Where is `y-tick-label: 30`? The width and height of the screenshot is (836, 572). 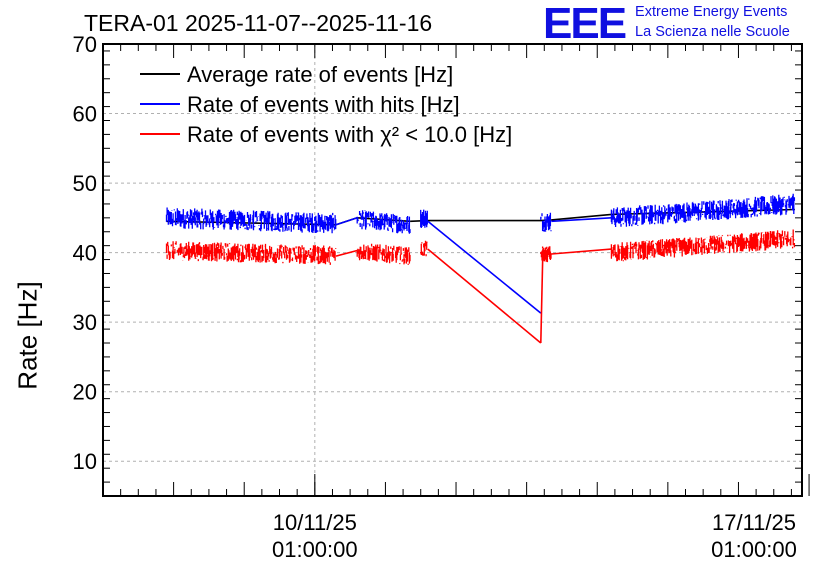 y-tick-label: 30 is located at coordinates (85, 322).